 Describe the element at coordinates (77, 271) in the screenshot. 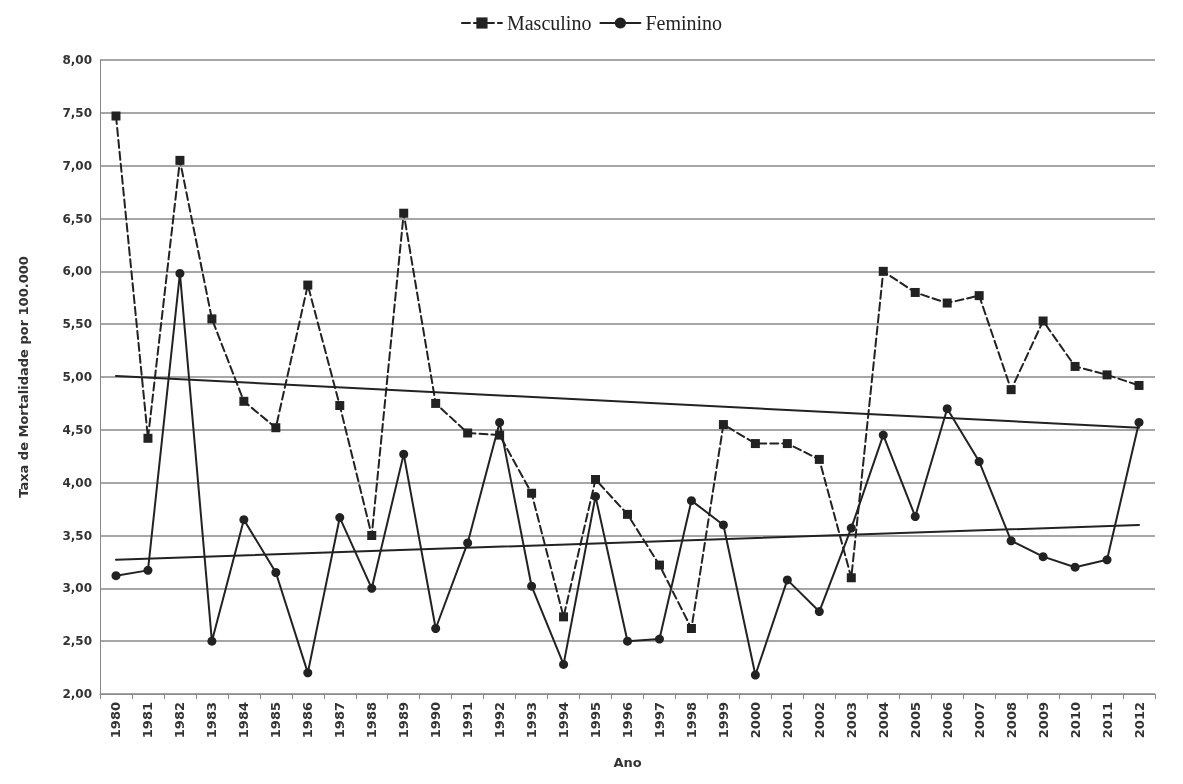

I see `y-tick-label: 6,00` at that location.